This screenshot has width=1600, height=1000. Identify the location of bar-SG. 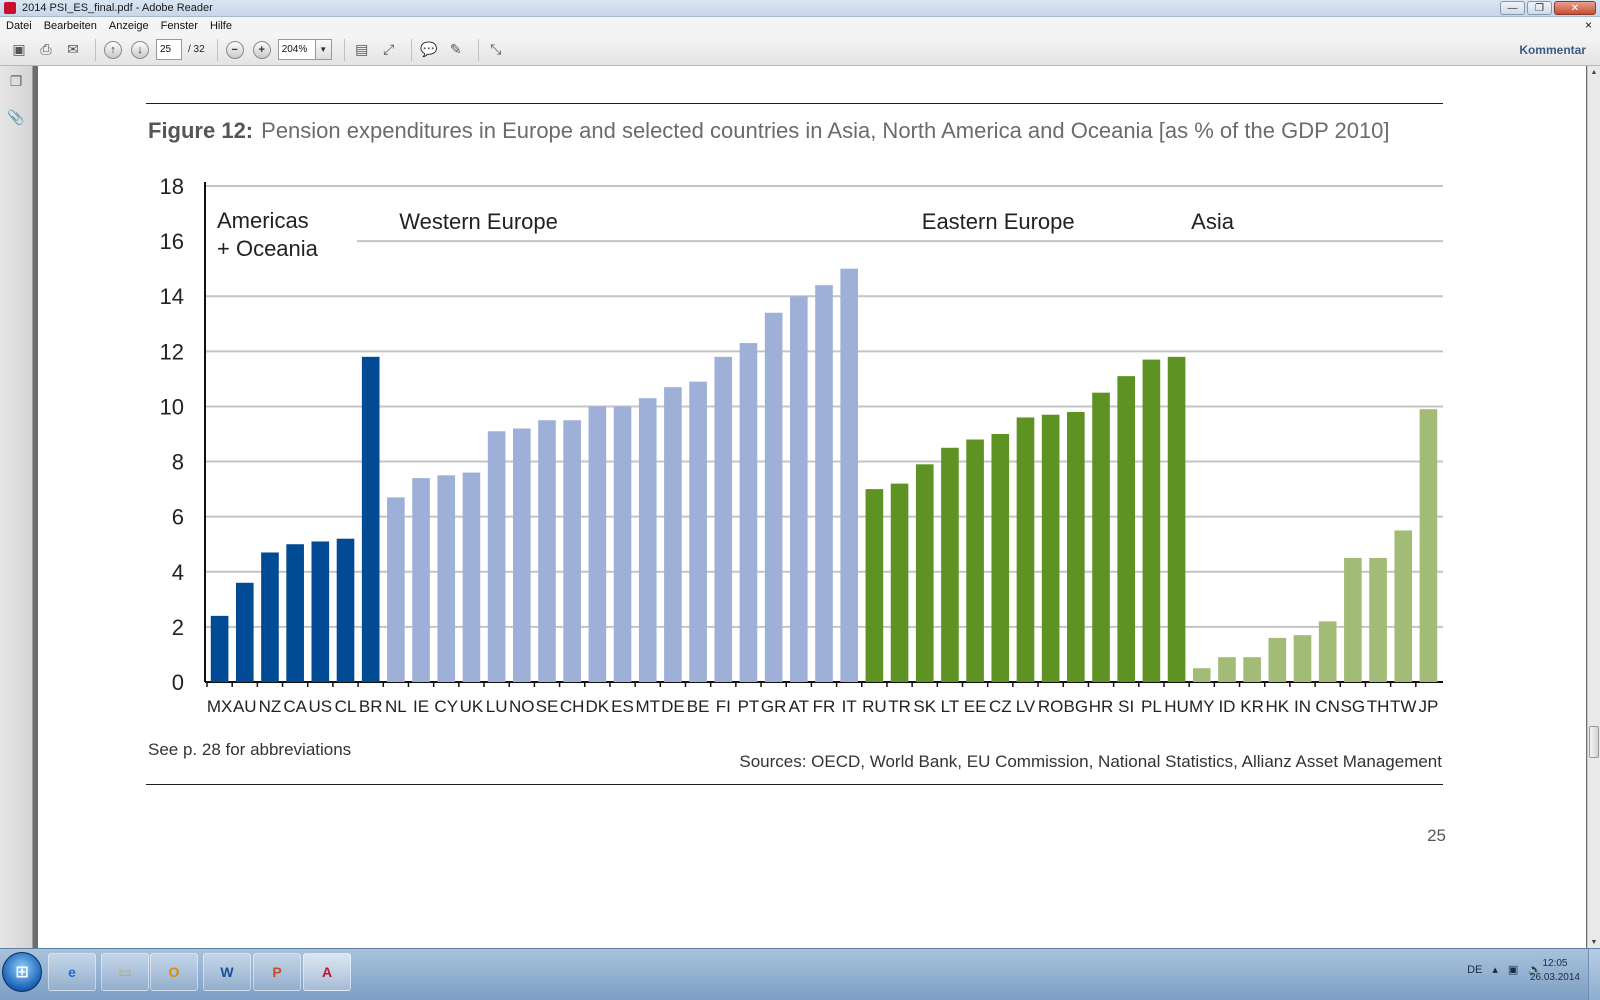
(1353, 620).